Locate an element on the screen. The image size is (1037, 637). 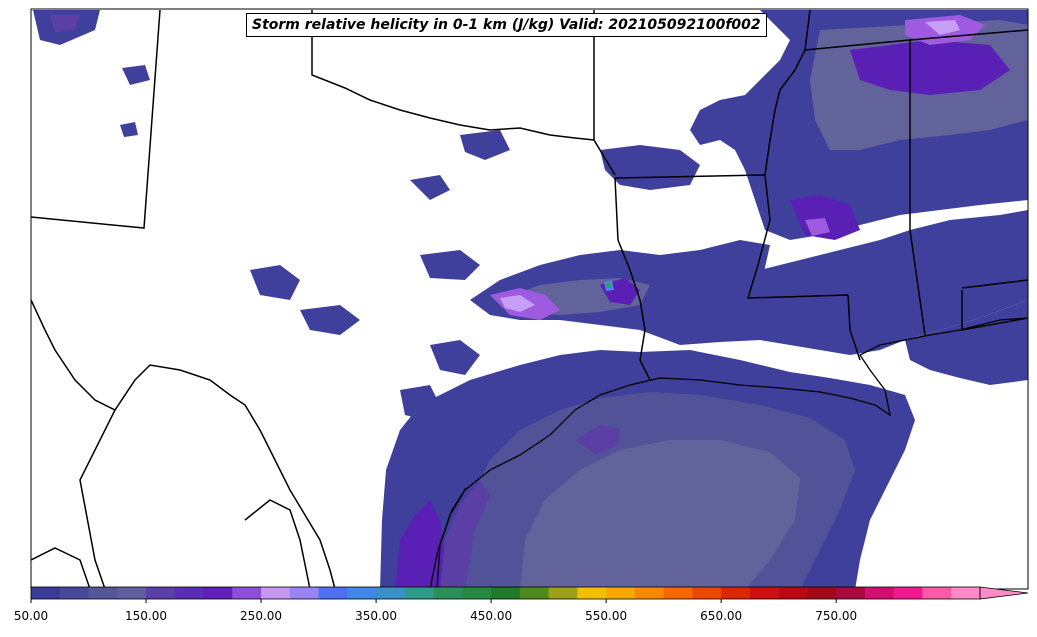
helicity-north-core is located at coordinates (930, 67).